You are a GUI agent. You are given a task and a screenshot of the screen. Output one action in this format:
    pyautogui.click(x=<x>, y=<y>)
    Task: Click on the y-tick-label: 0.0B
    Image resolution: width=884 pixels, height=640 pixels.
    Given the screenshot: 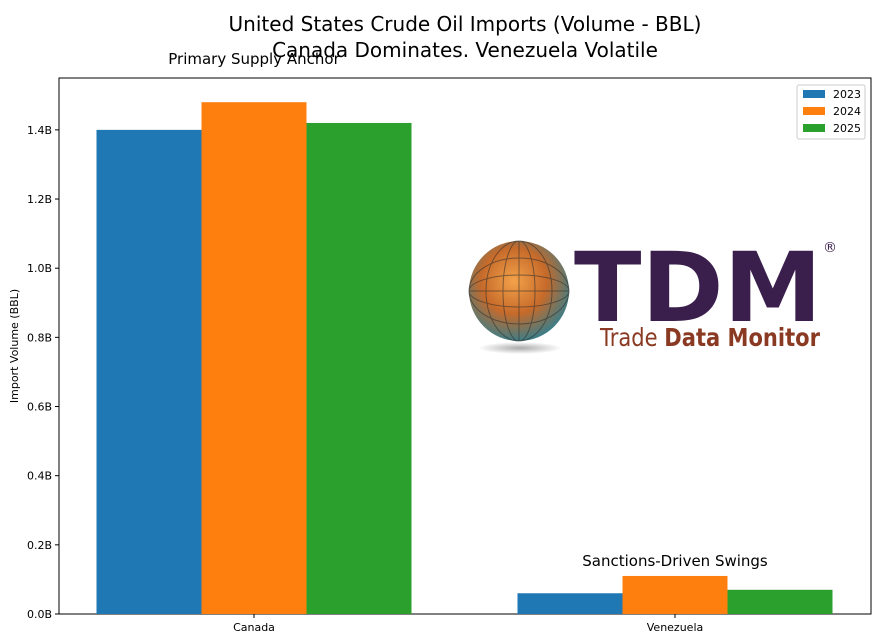 What is the action you would take?
    pyautogui.click(x=39, y=614)
    